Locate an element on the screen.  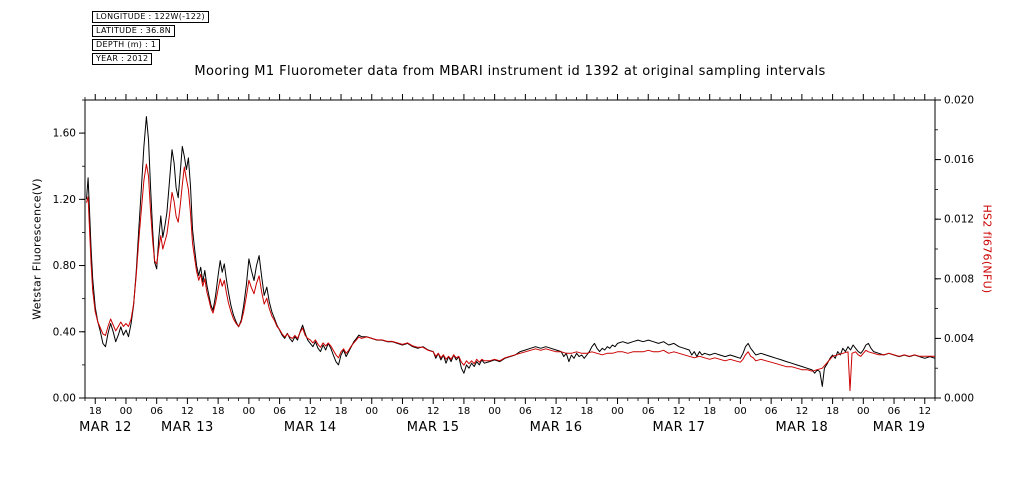
day-label: MAR 13 is located at coordinates (187, 427).